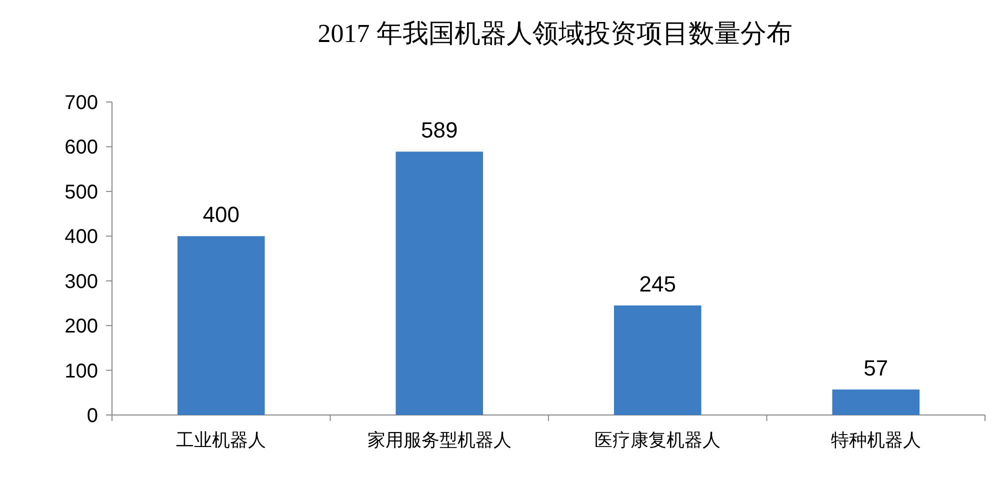 Image resolution: width=1000 pixels, height=494 pixels. What do you see at coordinates (81, 192) in the screenshot?
I see `y-tick-label: 500` at bounding box center [81, 192].